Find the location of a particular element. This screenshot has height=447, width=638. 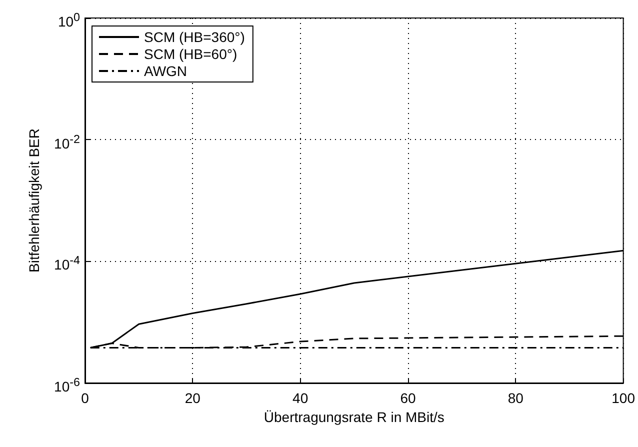

x-tick-label: 100 is located at coordinates (624, 398).